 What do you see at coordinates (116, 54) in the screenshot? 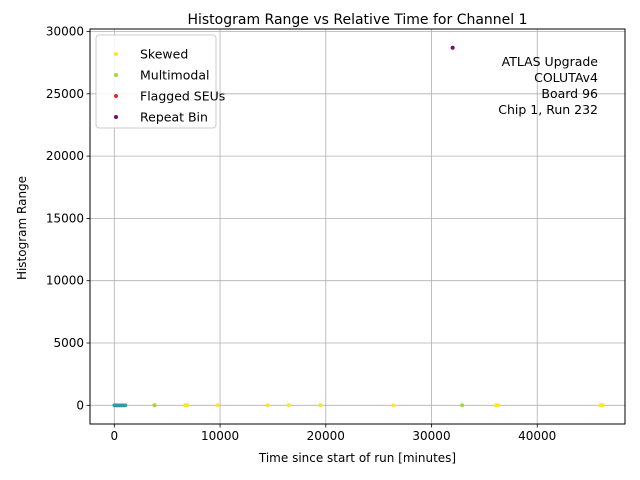
I see `legend-marker-skewed` at bounding box center [116, 54].